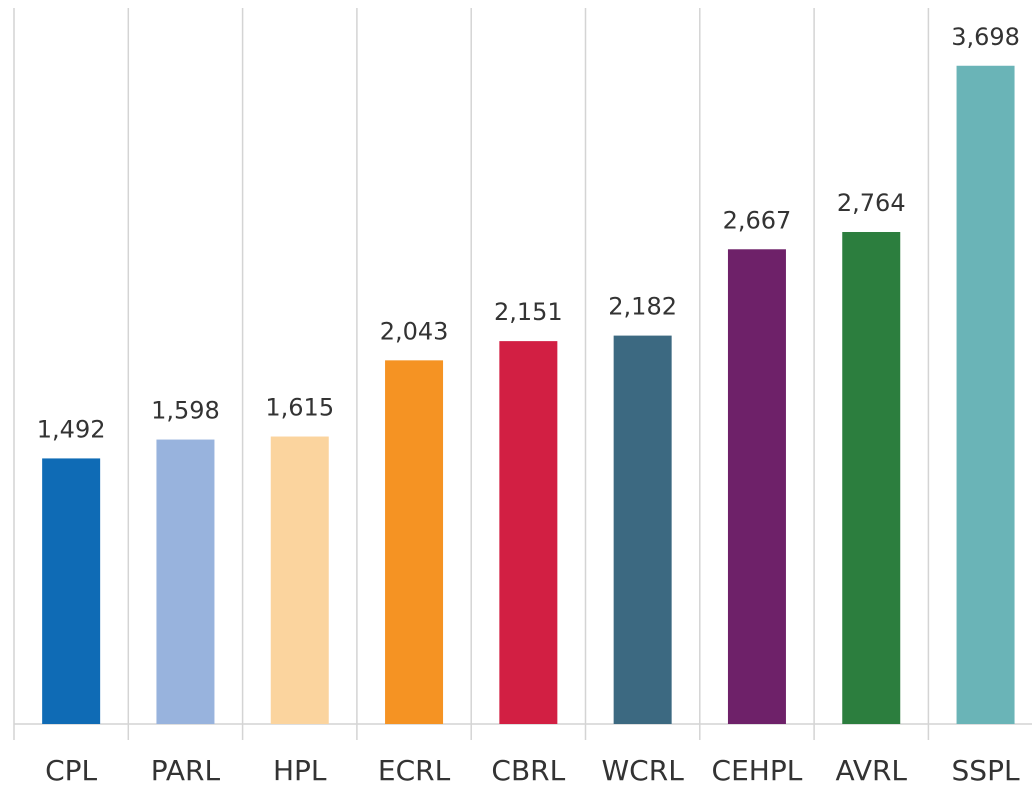 The height and width of the screenshot is (790, 1032). I want to click on data-label: 1,615, so click(299, 408).